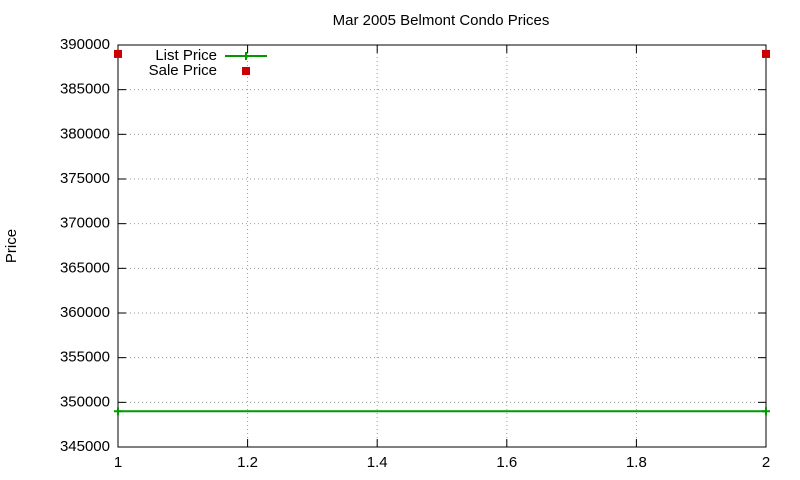 The height and width of the screenshot is (480, 800). What do you see at coordinates (85, 44) in the screenshot?
I see `y-tick-label: 390000` at bounding box center [85, 44].